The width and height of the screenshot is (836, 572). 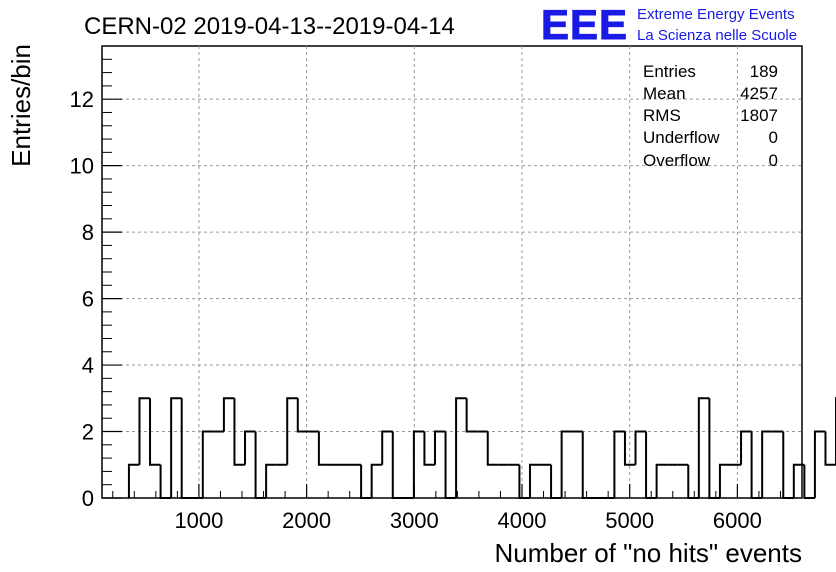 I want to click on logo-line-2: La Scienza nelle Scuole, so click(x=717, y=35).